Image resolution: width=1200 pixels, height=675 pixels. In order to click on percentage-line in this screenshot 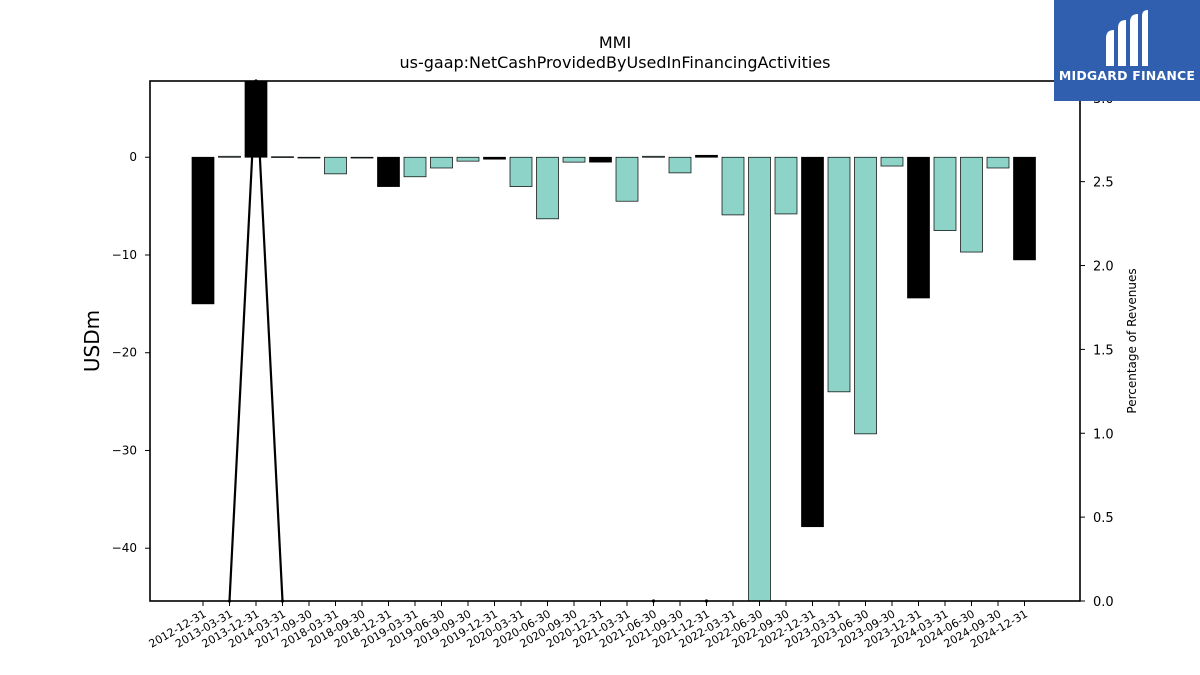, I will do `click(256, 341)`.